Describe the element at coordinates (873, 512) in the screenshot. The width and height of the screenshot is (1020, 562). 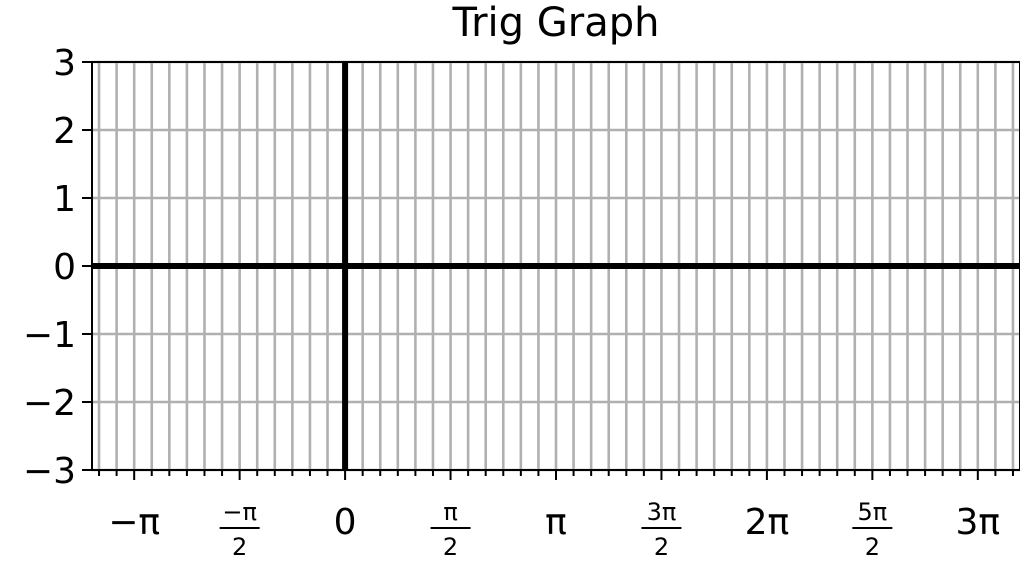
I see `x-tick-label-numerator: 5π` at that location.